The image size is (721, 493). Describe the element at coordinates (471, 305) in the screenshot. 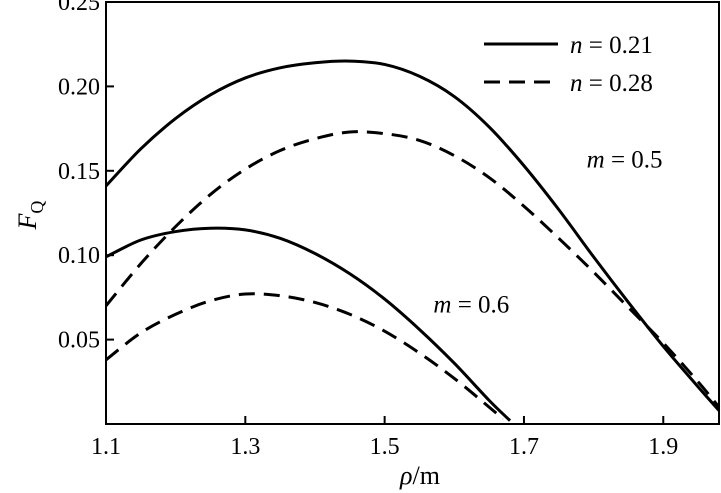

I see `annotation-m-0-6: m = 0.6` at that location.